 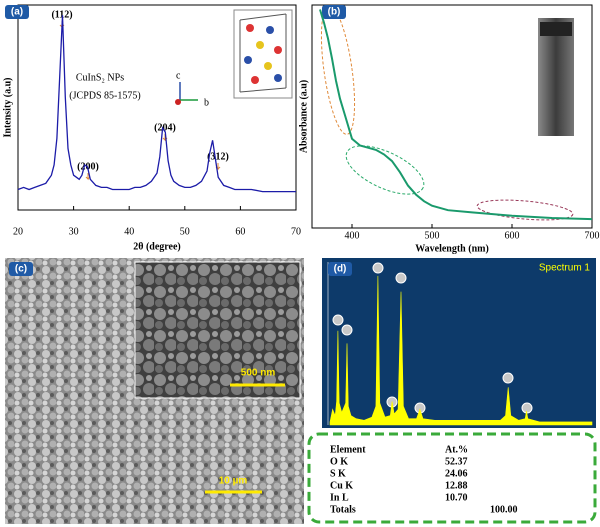 What do you see at coordinates (512, 235) in the screenshot?
I see `x-tick-label: 600` at bounding box center [512, 235].